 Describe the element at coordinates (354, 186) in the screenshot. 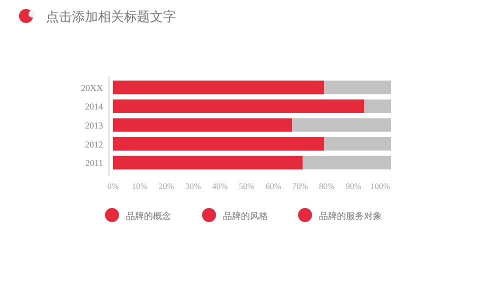

I see `x-tick-label: 90%` at that location.